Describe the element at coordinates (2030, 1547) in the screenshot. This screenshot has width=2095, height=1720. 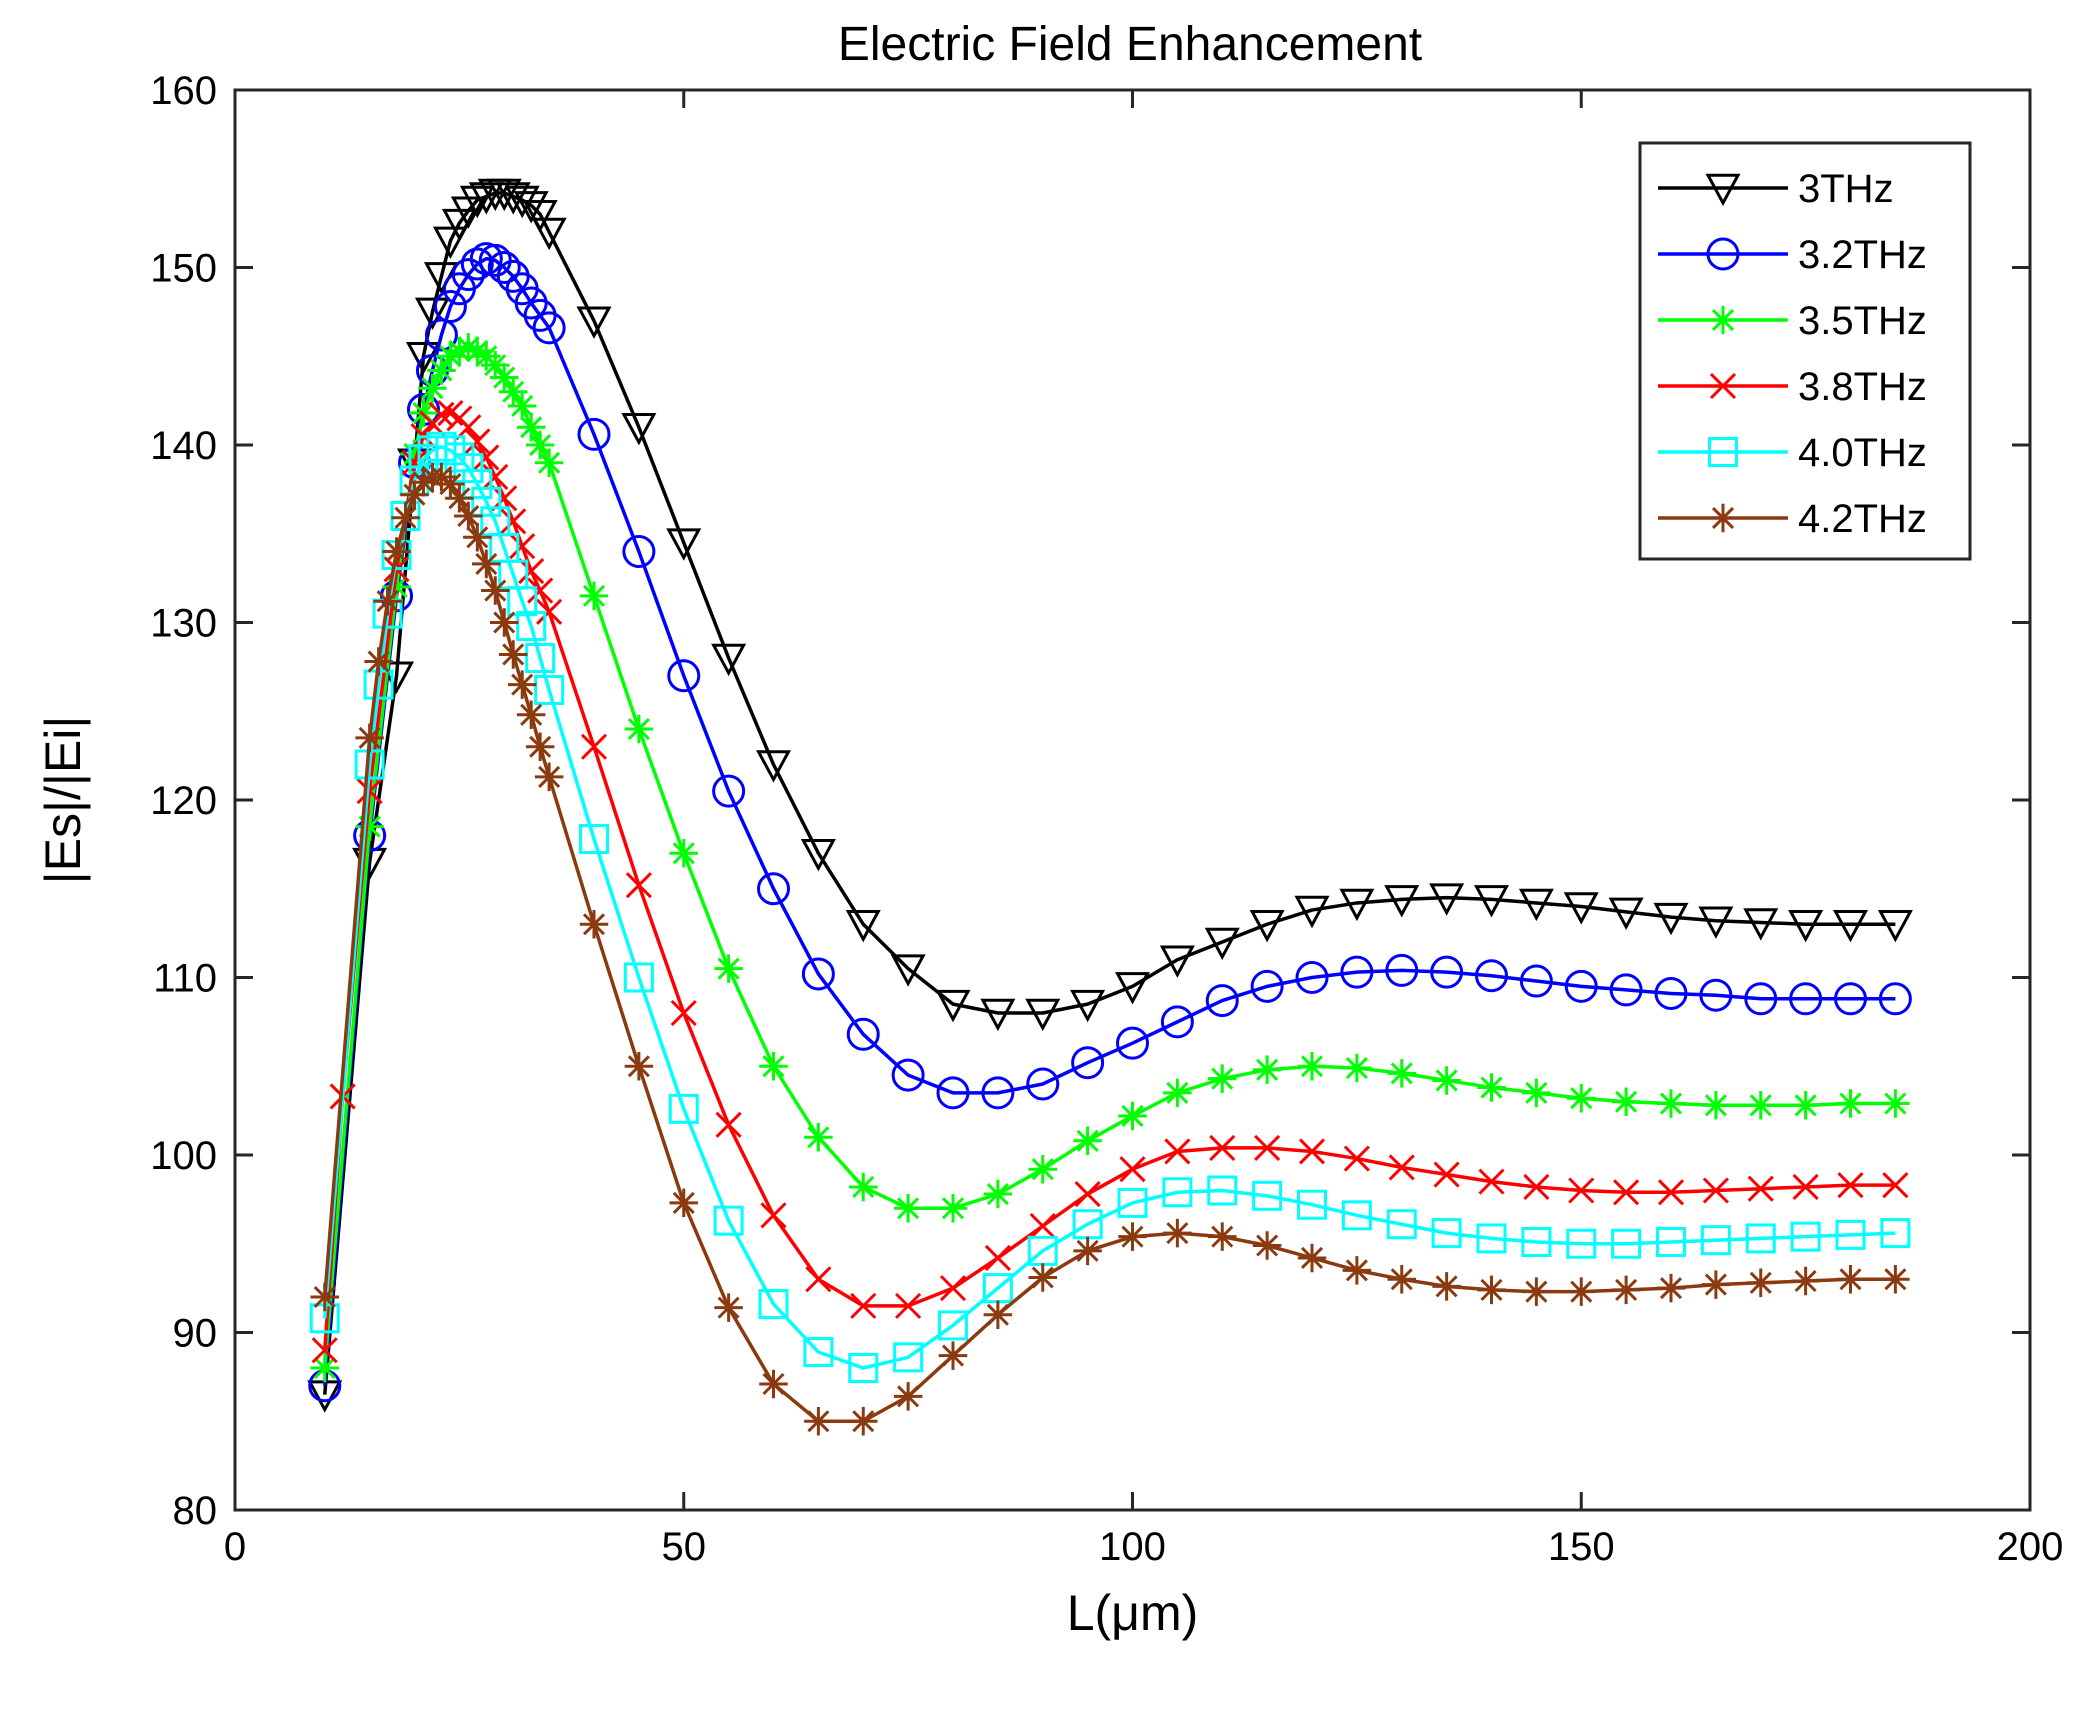
I see `x-tick-label: 200` at that location.